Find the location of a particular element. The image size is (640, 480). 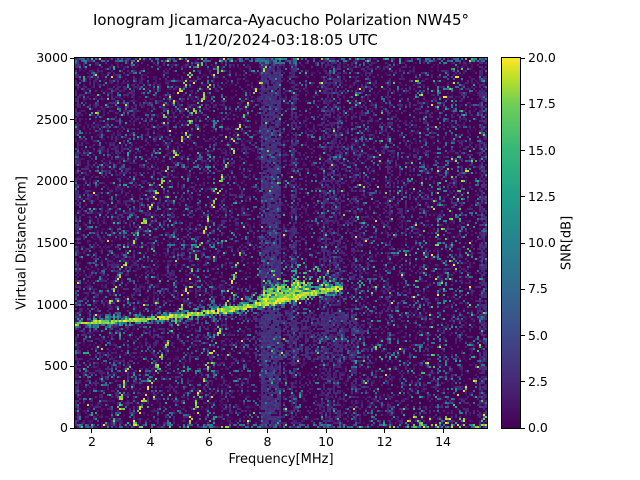

colorbar-tick-label: 2.5 is located at coordinates (538, 381).